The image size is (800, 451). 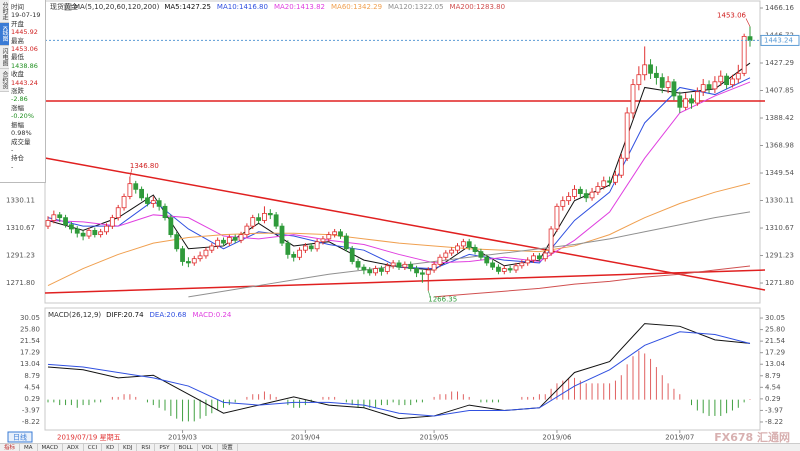 I want to click on toolbar-item: RSI, so click(x=146, y=447).